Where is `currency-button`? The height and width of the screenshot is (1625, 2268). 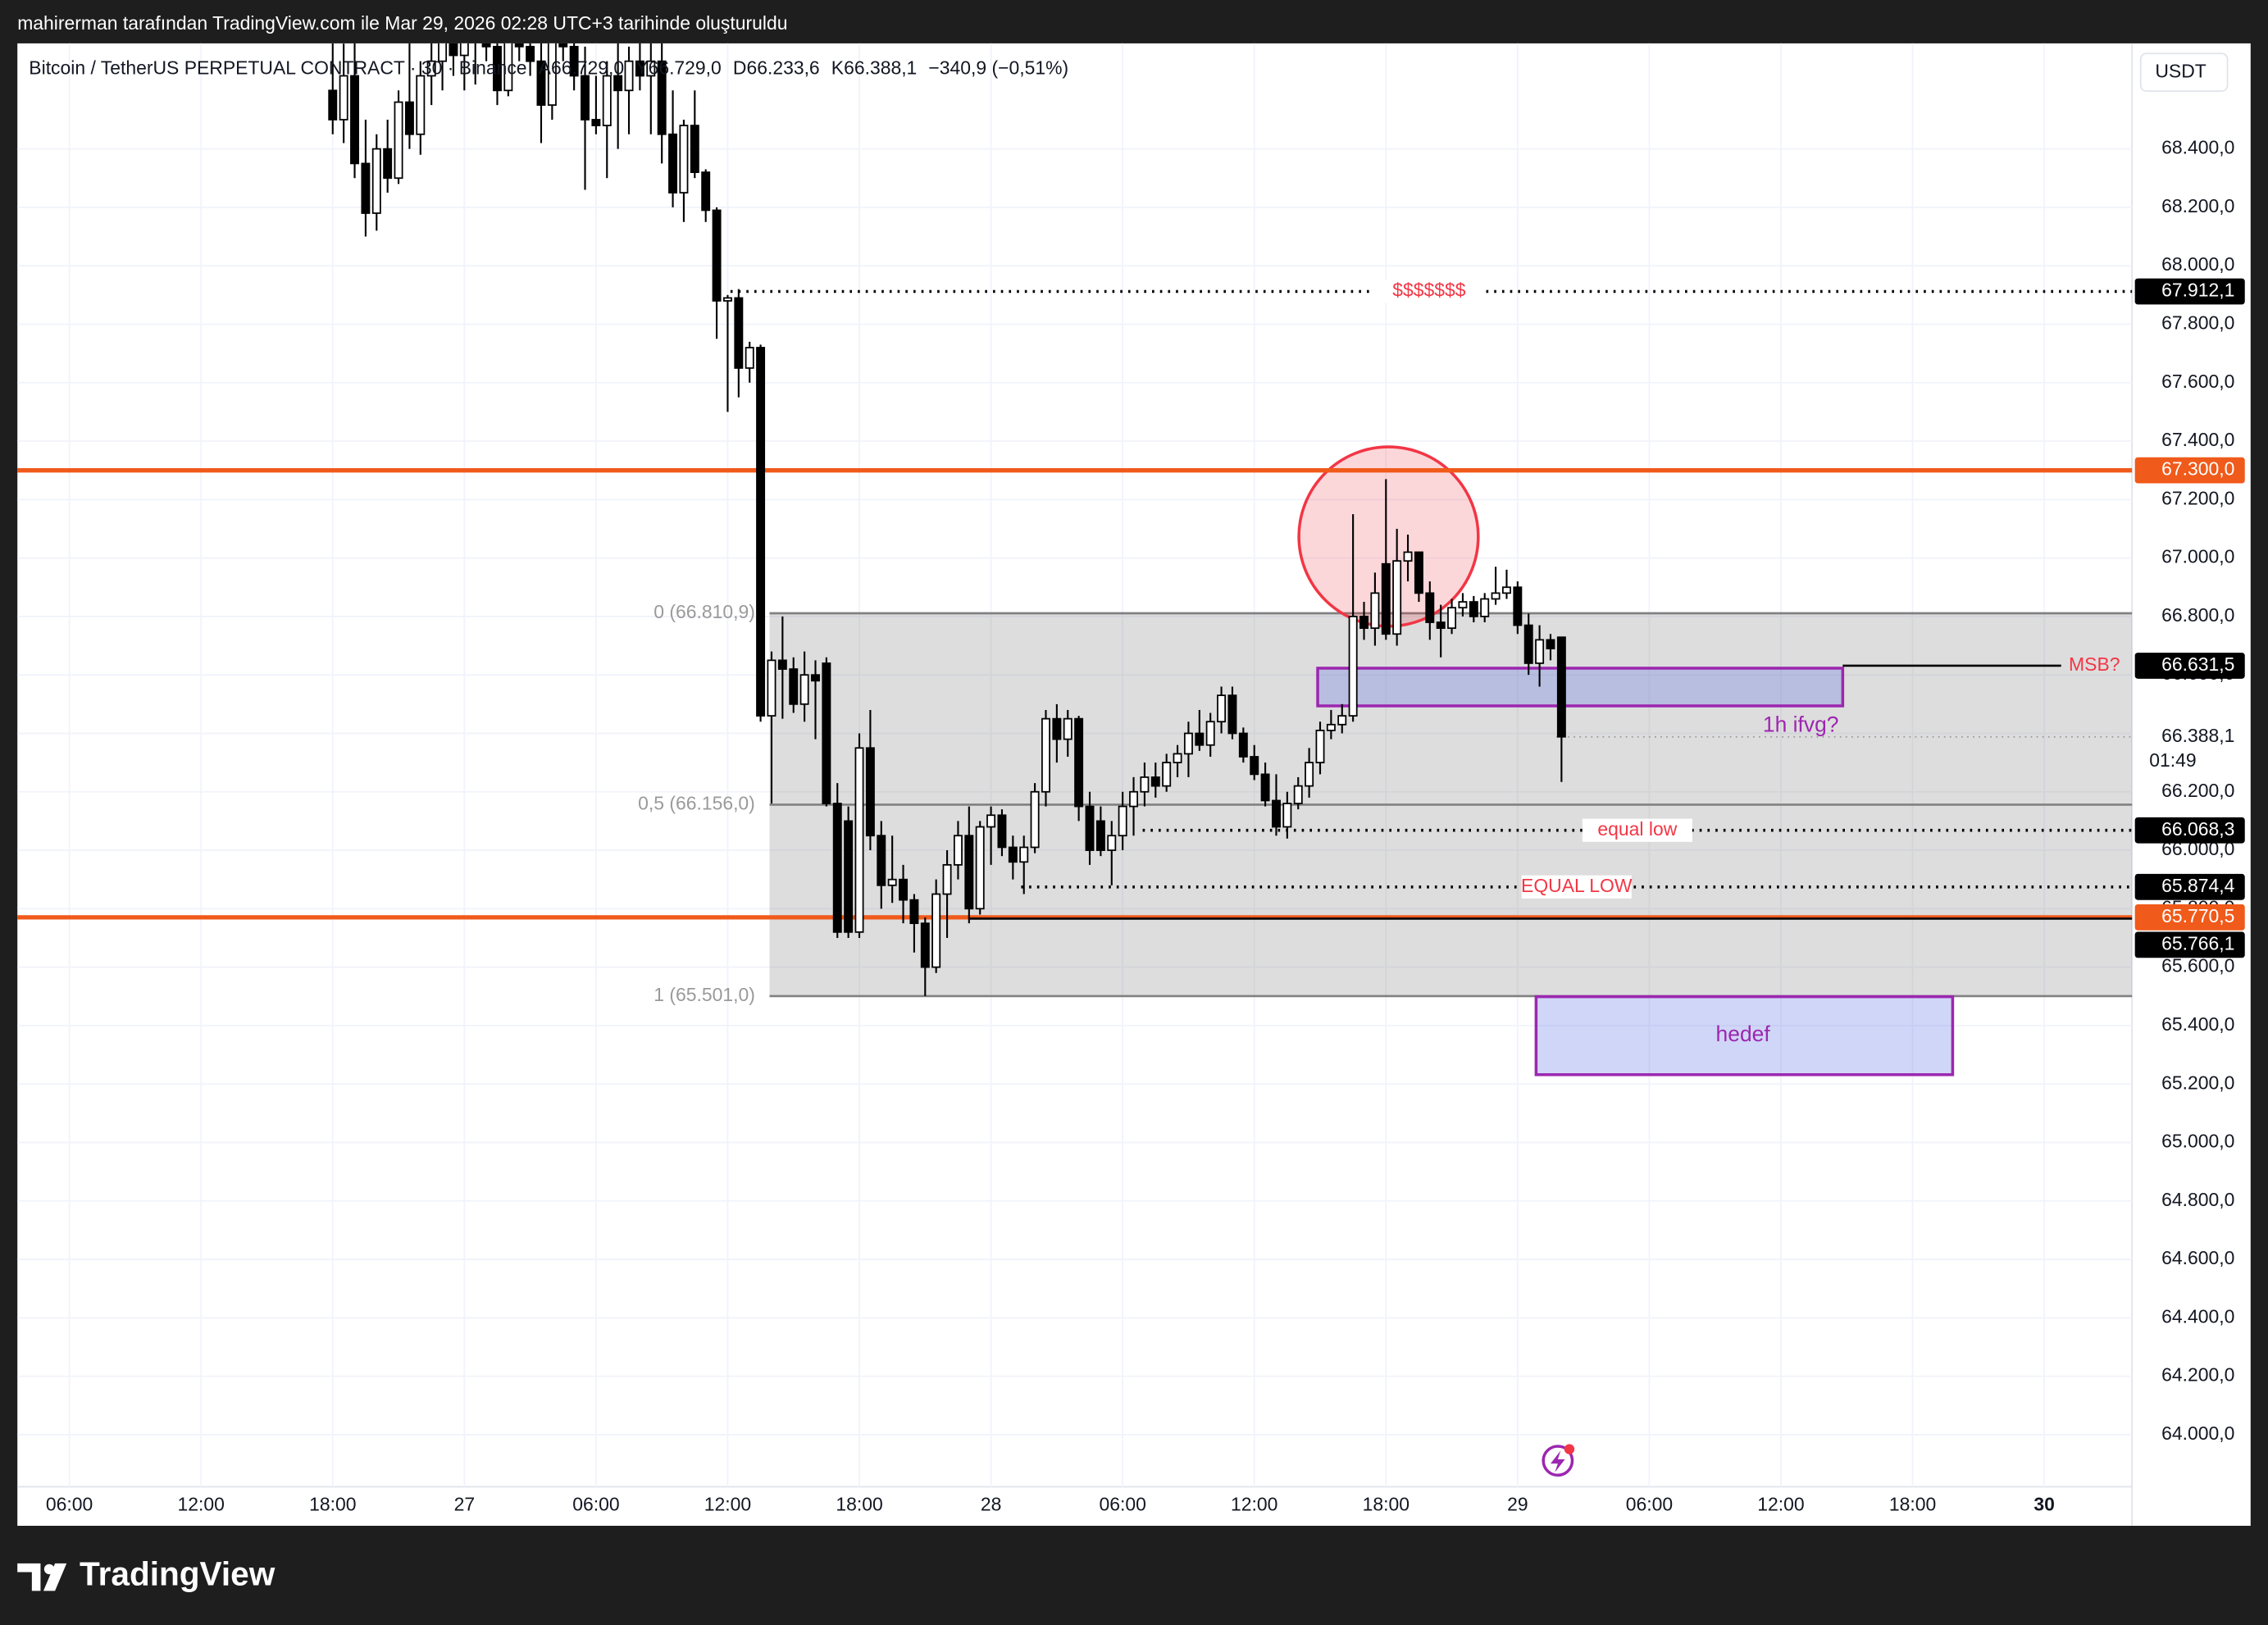
currency-button is located at coordinates (2184, 72).